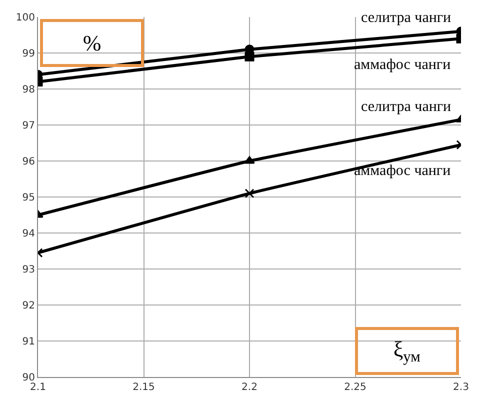 This screenshot has height=405, width=481. I want to click on x-axis-title: ξ$_{ум}$, so click(407, 351).